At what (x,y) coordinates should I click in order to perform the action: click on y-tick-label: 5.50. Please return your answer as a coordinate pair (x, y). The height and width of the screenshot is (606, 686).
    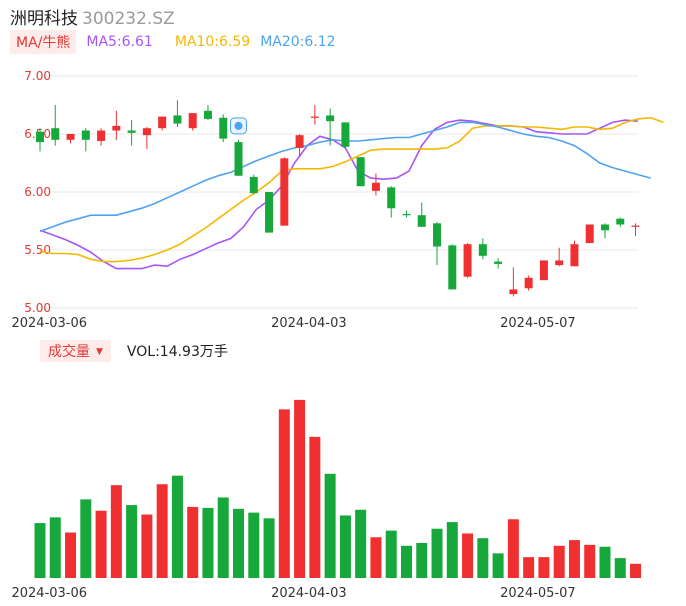
    Looking at the image, I should click on (37, 250).